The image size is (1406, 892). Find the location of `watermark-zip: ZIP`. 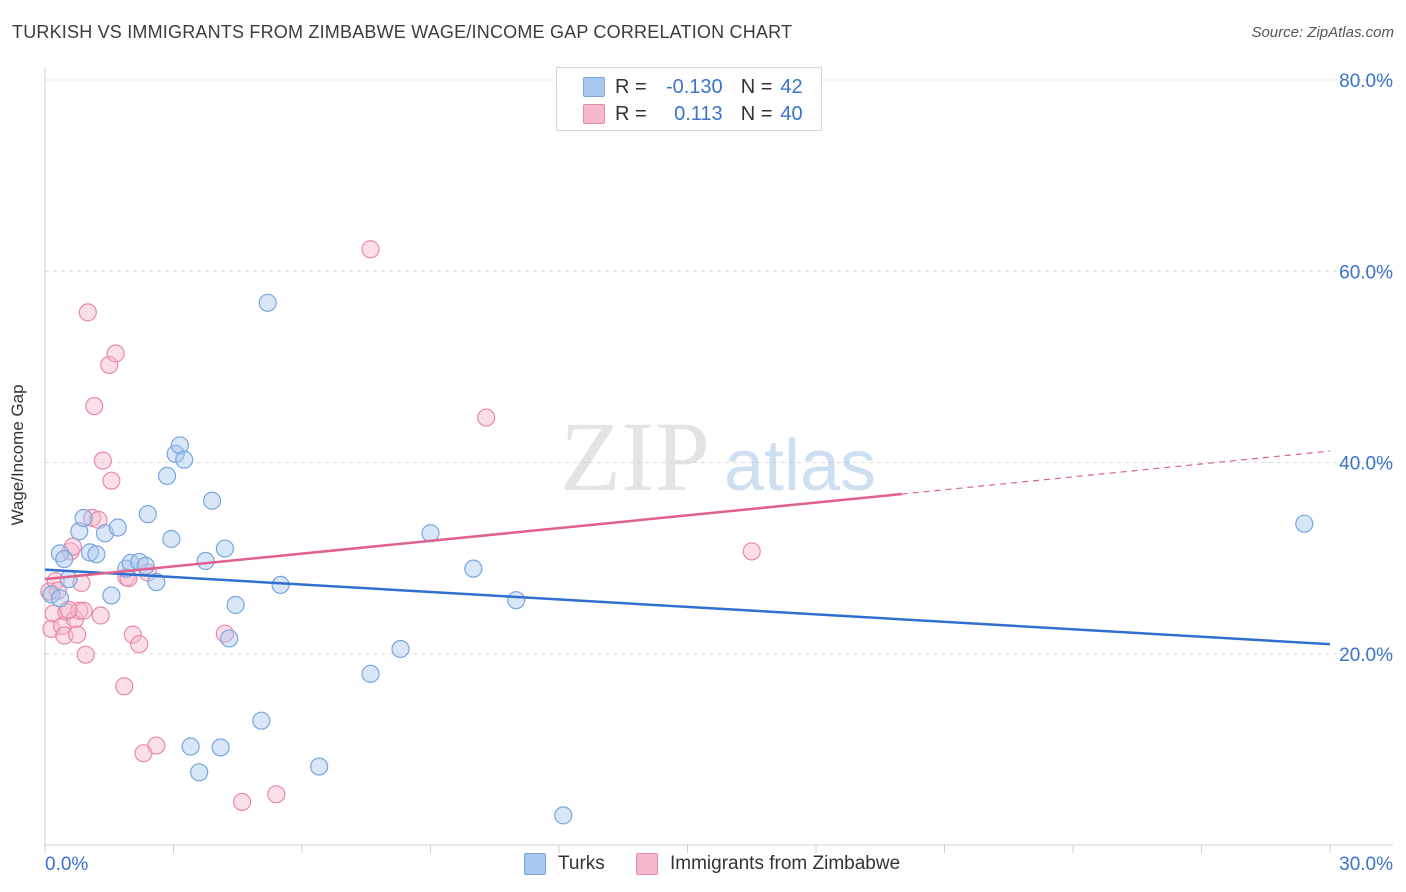

watermark-zip: ZIP is located at coordinates (635, 456).